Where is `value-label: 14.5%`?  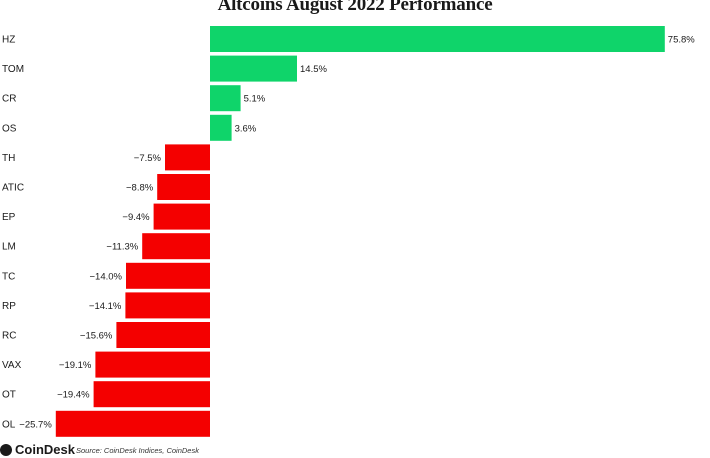
value-label: 14.5% is located at coordinates (313, 69).